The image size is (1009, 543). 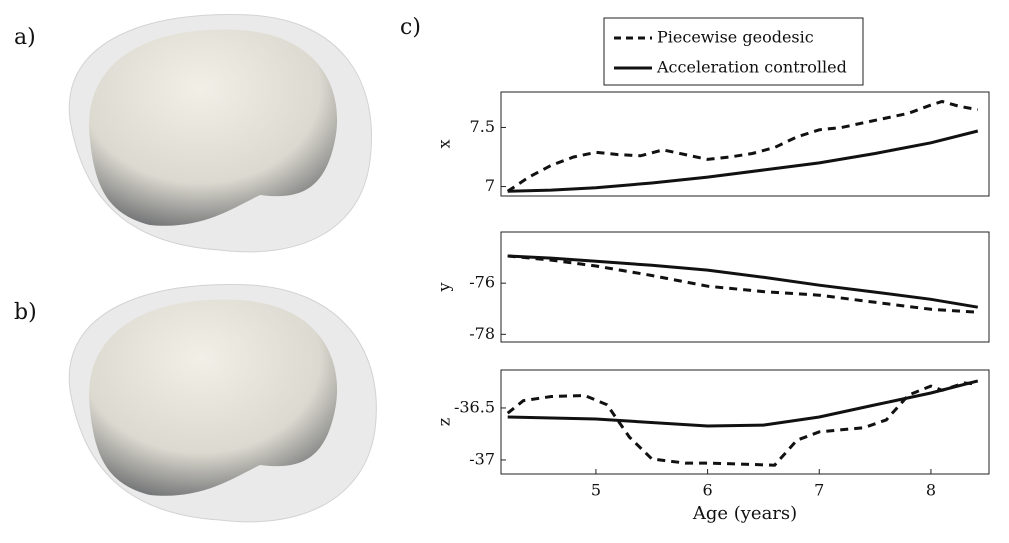 I want to click on x-tick-label: 5, so click(x=596, y=490).